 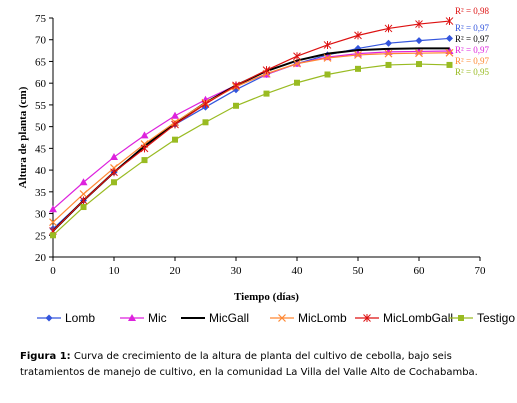 What do you see at coordinates (472, 72) in the screenshot?
I see `r2-label: R² = 0,95` at bounding box center [472, 72].